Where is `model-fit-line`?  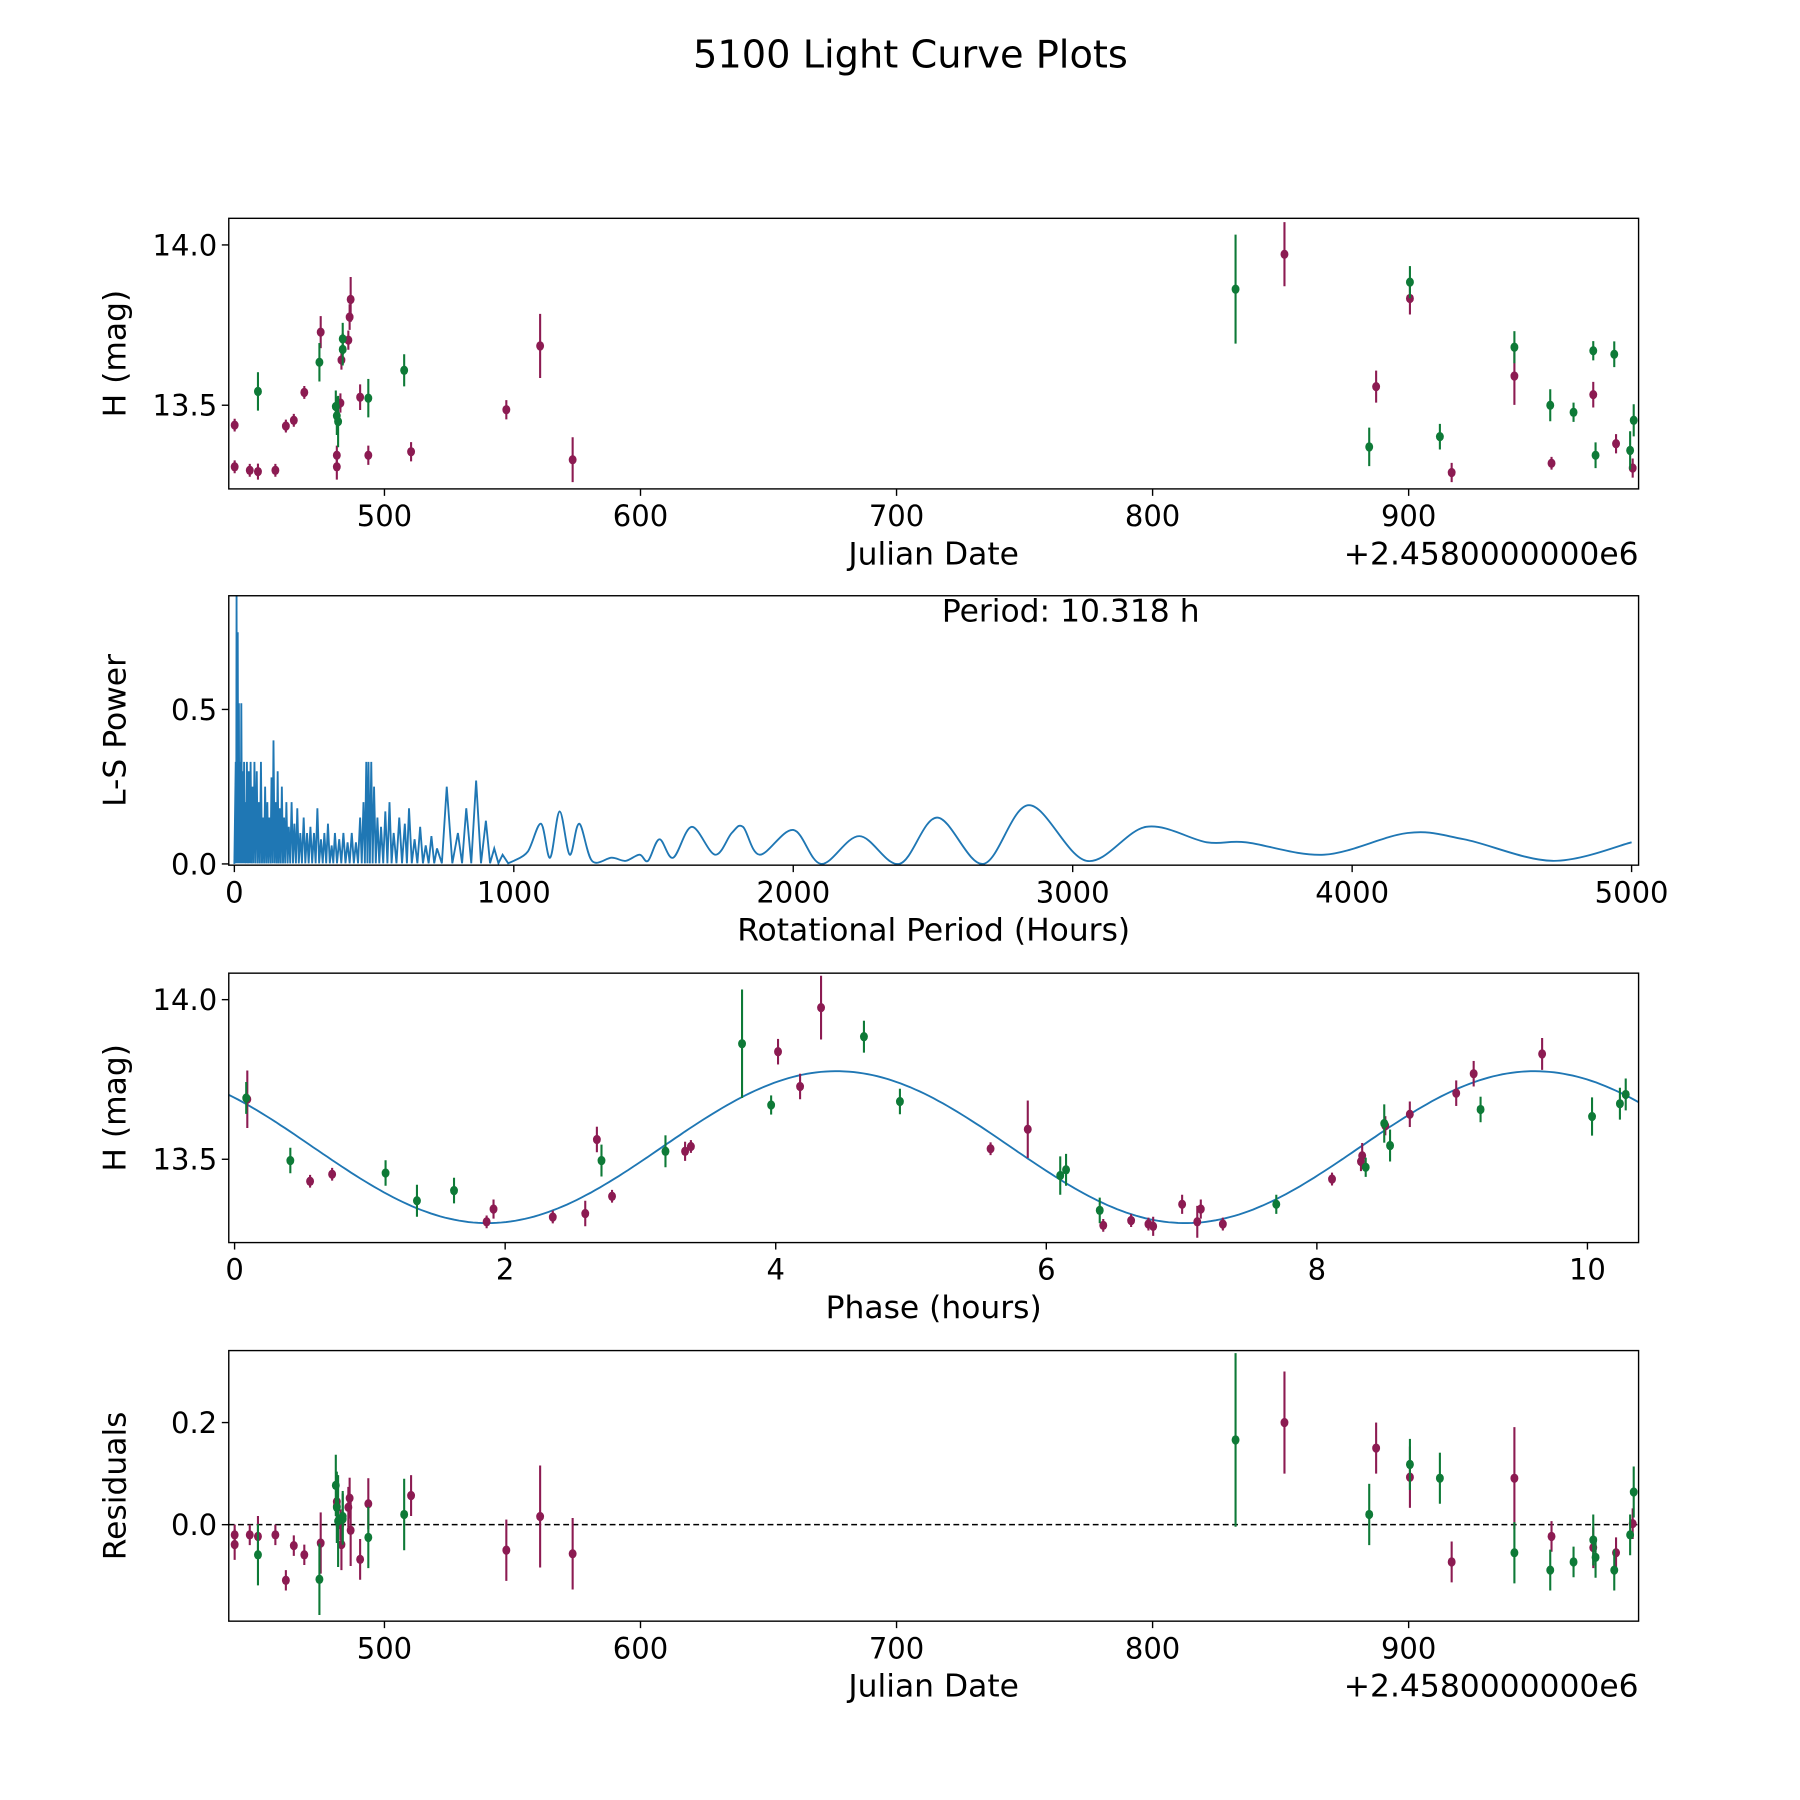
model-fit-line is located at coordinates (933, 1147).